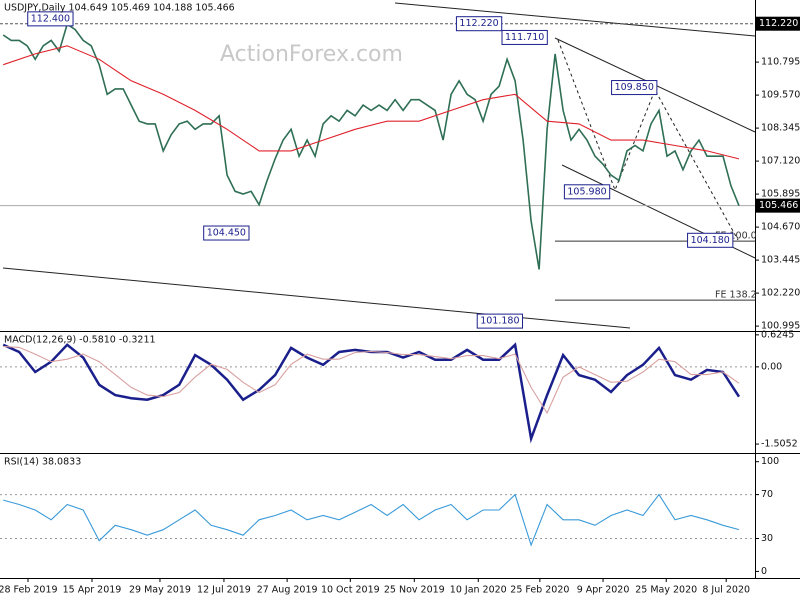 The height and width of the screenshot is (600, 800). Describe the element at coordinates (287, 590) in the screenshot. I see `x-tick-label: 27 Aug 2019` at that location.